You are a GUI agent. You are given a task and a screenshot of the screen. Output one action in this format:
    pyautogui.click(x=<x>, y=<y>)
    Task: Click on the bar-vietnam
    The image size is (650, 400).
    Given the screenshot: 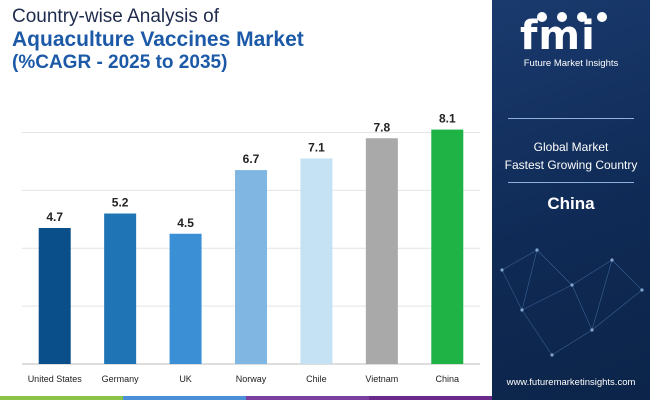 What is the action you would take?
    pyautogui.click(x=381, y=251)
    